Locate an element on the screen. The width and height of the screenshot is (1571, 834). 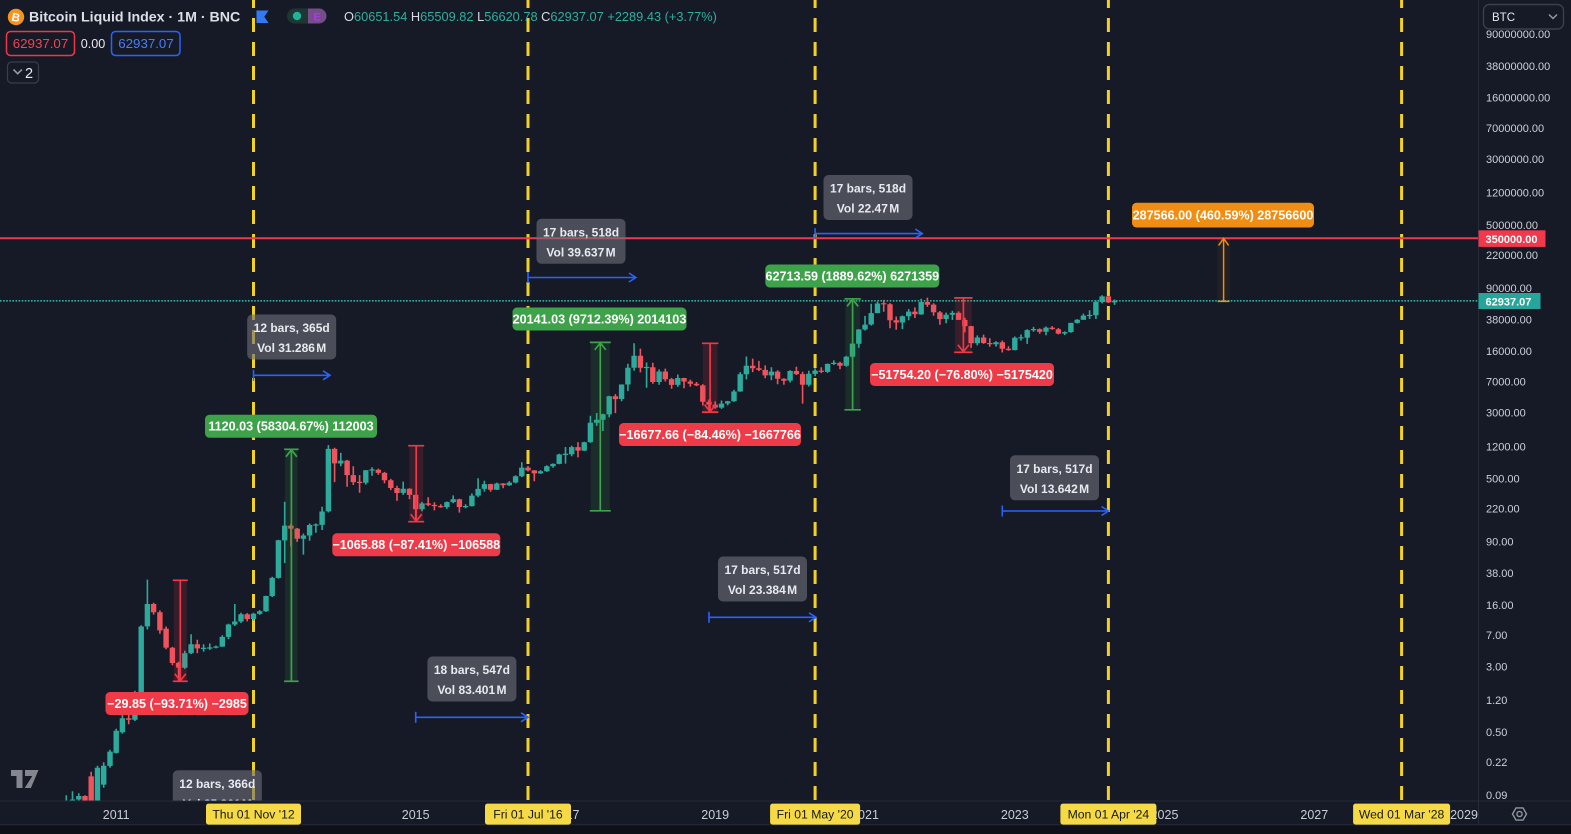
svg-text: Fri 01 Jul '16 is located at coordinates (528, 815).